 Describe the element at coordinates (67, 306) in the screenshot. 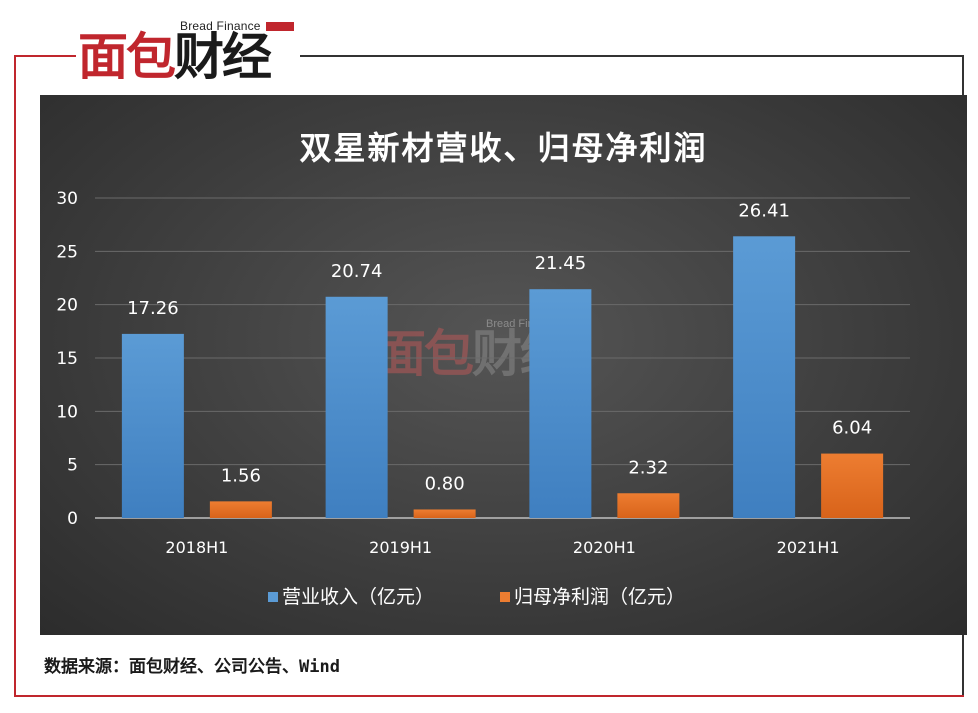

I see `y-tick-label: 20` at that location.